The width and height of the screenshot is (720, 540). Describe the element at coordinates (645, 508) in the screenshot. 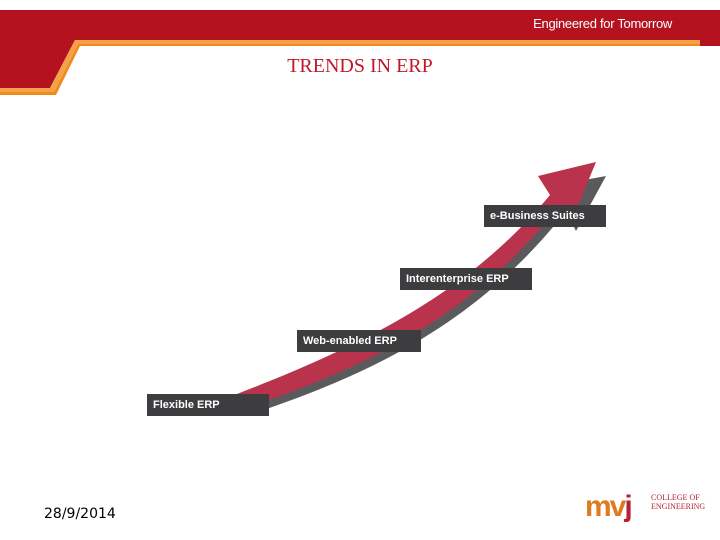

I see `college-logo: mvj College of Engineering` at that location.